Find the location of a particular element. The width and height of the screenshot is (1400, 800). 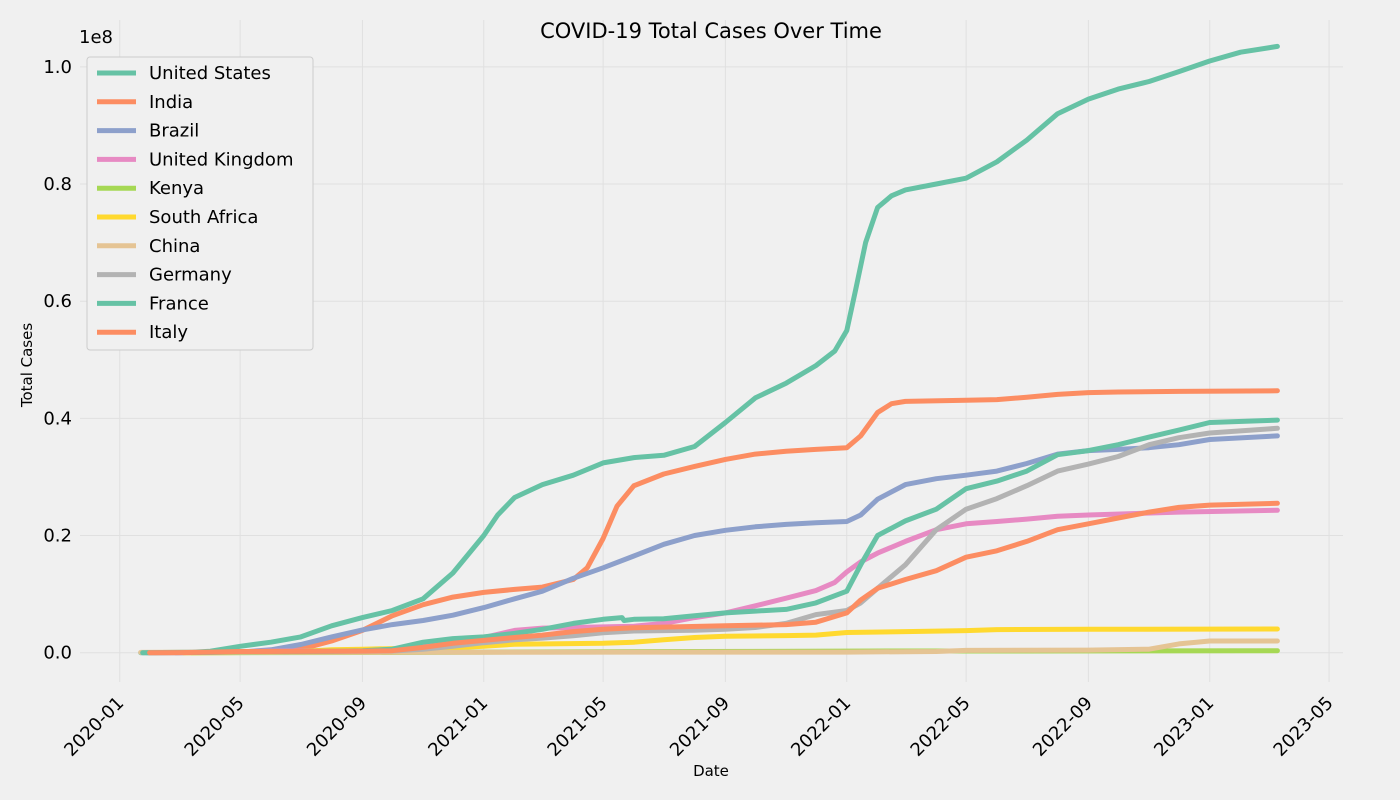

legend-label: United Kingdom is located at coordinates (221, 159).